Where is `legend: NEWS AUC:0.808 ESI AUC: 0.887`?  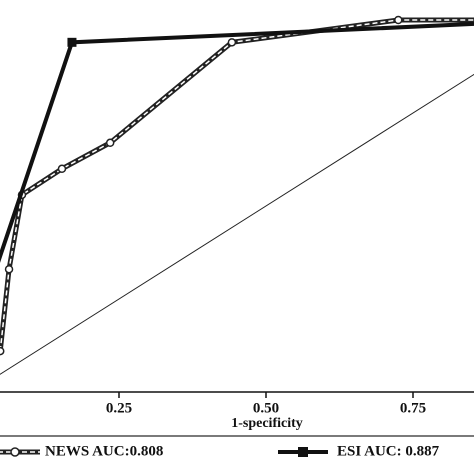
legend: NEWS AUC:0.808 ESI AUC: 0.887 is located at coordinates (220, 451).